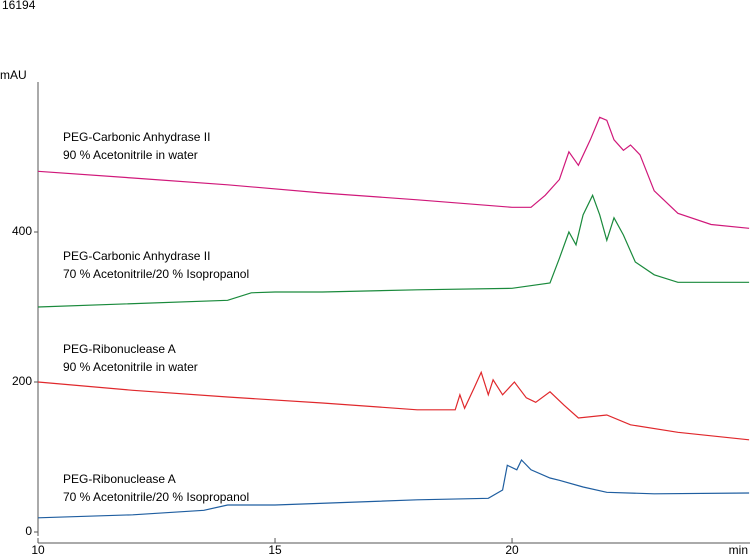 The width and height of the screenshot is (750, 558). Describe the element at coordinates (38, 550) in the screenshot. I see `x-tick-label: 10` at that location.